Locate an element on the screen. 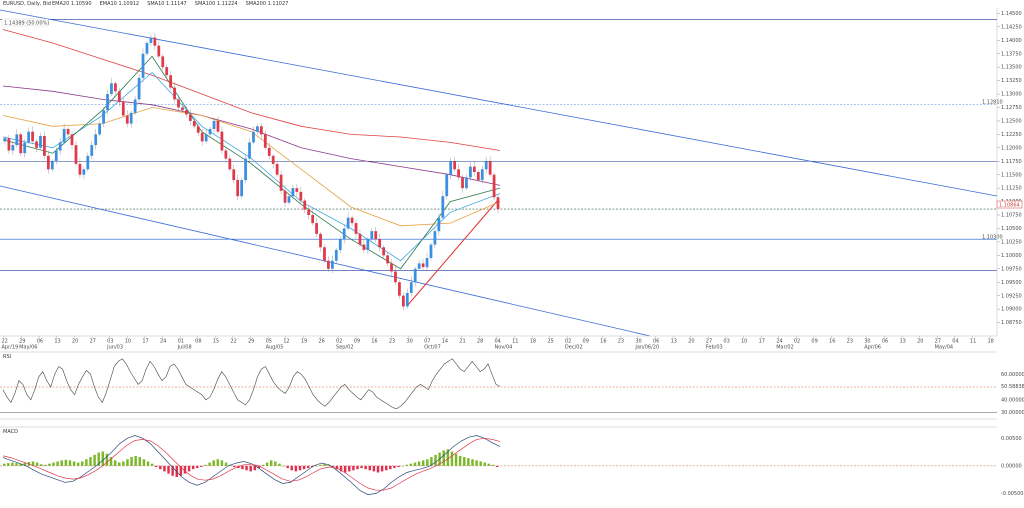 The width and height of the screenshot is (1024, 508). x-month-label: Dec/02 is located at coordinates (574, 348).